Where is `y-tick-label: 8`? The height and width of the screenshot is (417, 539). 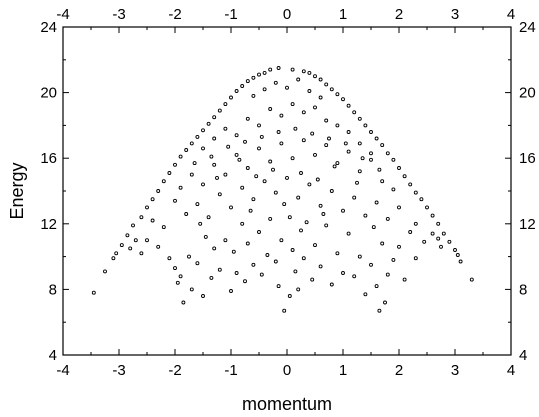
y-tick-label: 8 is located at coordinates (53, 289).